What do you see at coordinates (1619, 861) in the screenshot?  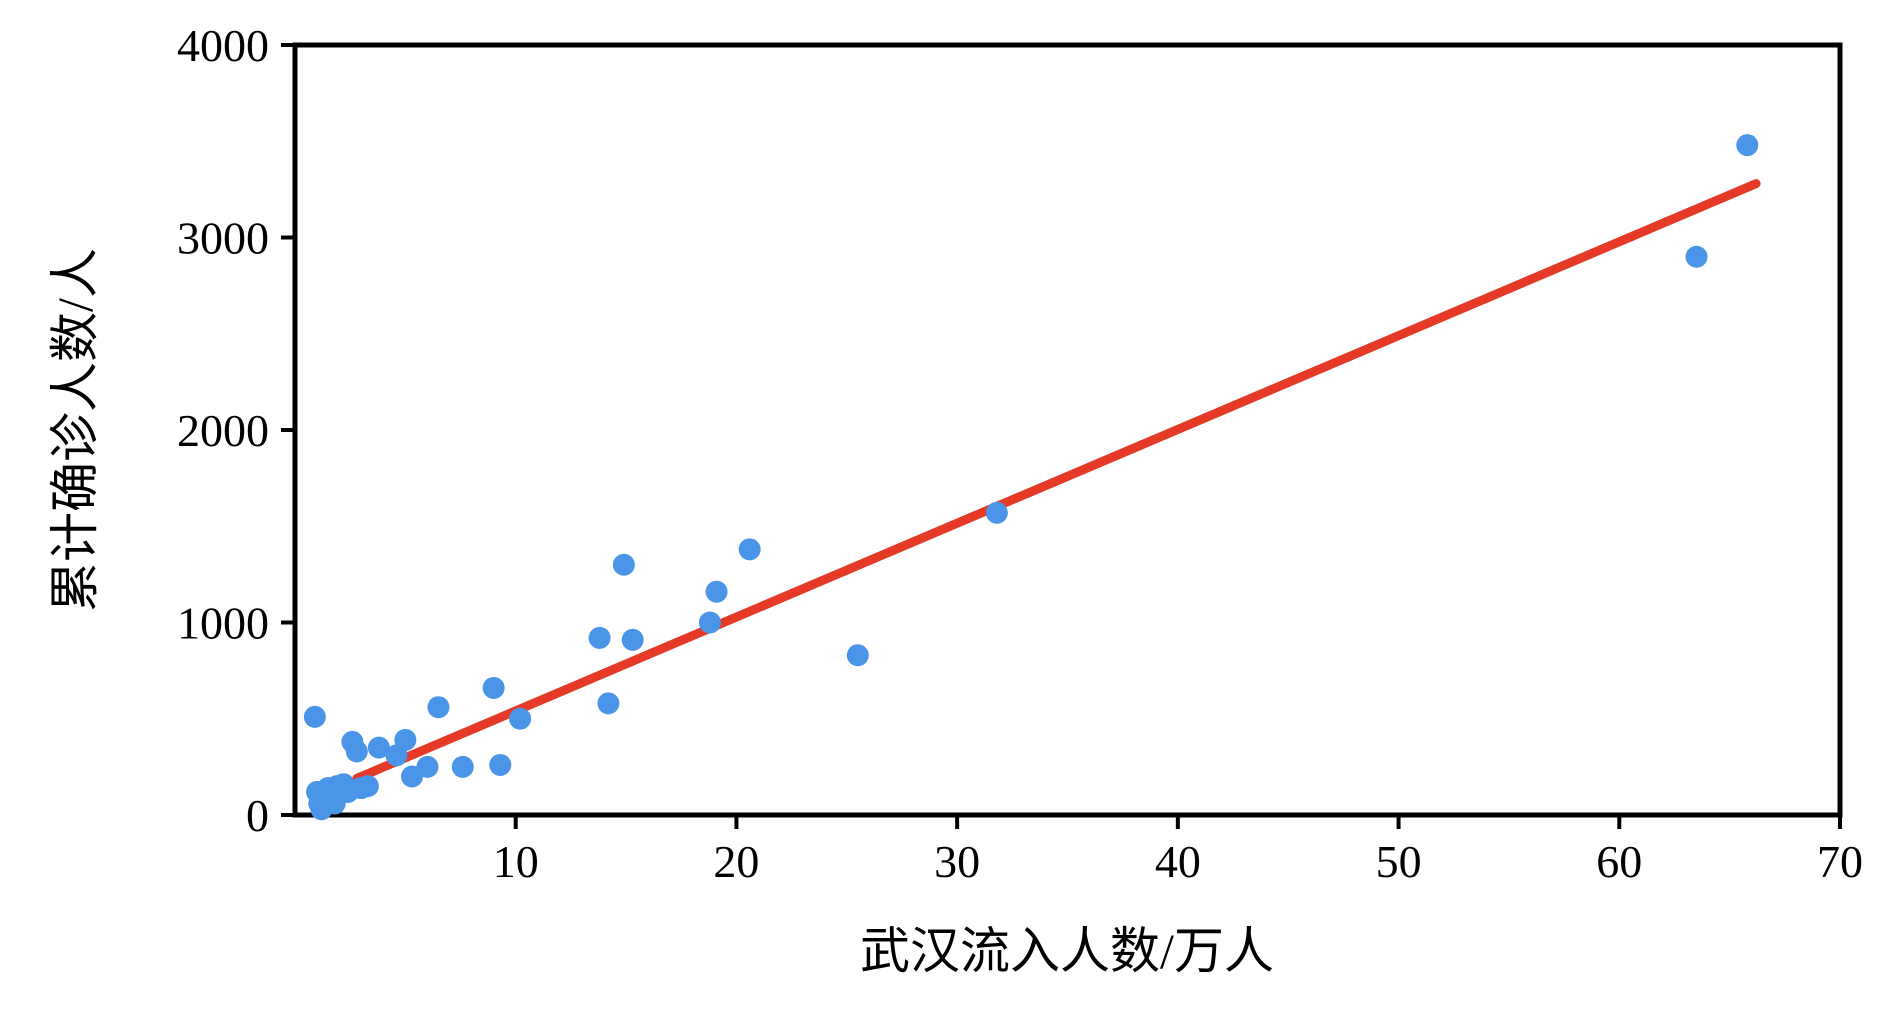 I see `x-tick-label: 60` at bounding box center [1619, 861].